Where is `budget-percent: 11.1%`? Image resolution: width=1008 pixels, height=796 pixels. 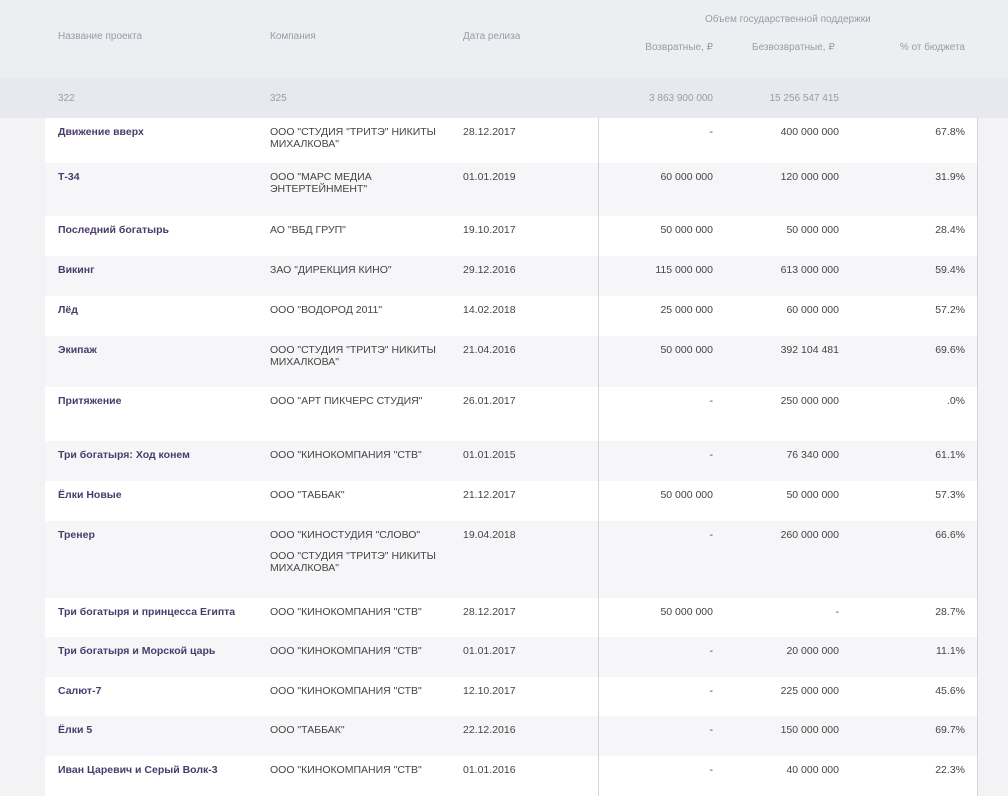
budget-percent: 11.1% is located at coordinates (950, 651).